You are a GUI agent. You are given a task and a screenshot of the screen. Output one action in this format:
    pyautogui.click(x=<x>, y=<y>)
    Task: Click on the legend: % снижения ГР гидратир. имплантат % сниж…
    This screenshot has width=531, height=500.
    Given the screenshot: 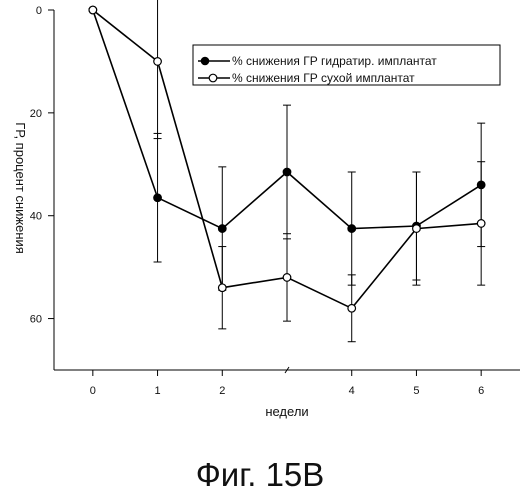 What is the action you would take?
    pyautogui.click(x=346, y=65)
    